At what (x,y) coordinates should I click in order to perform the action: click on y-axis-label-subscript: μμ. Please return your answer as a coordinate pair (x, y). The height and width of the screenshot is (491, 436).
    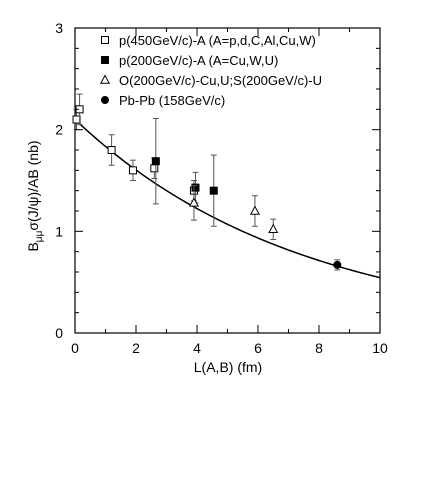
    Looking at the image, I should click on (39, 236).